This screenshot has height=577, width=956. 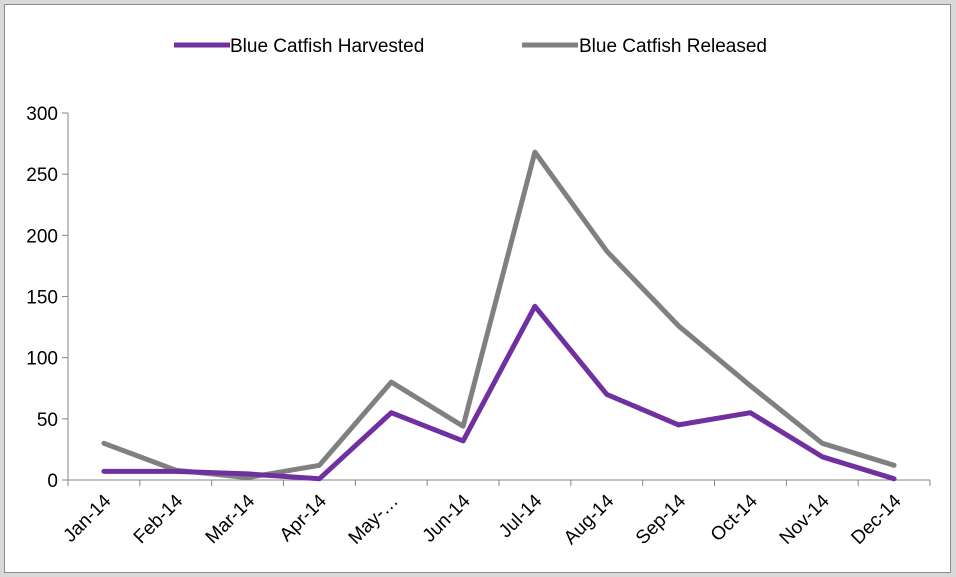 I want to click on x-tick-label: Dec-14, so click(x=876, y=519).